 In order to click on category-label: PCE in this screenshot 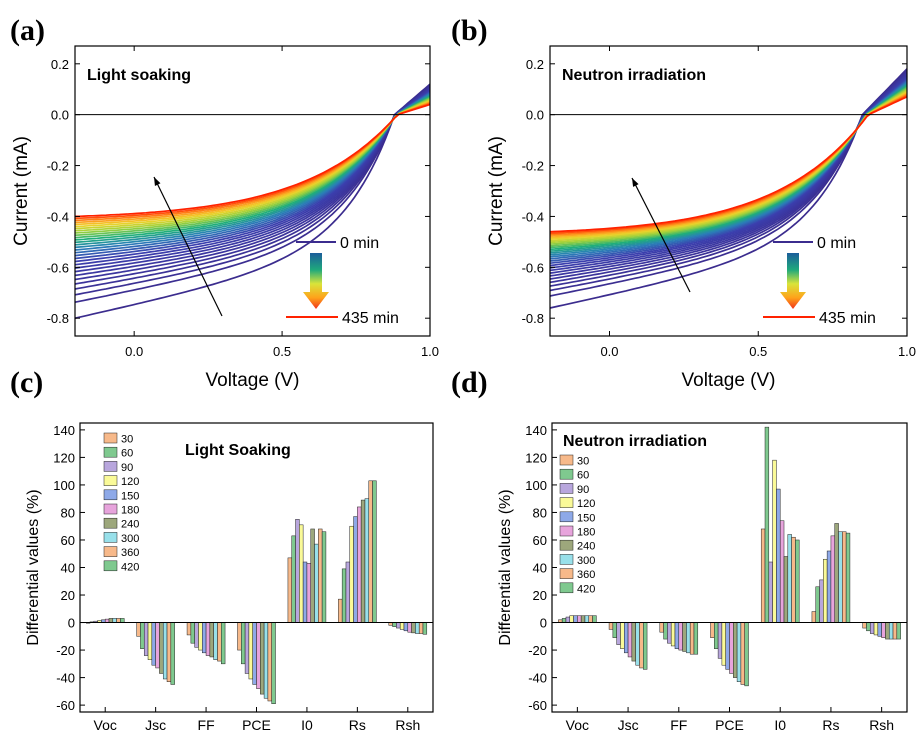, I will do `click(256, 724)`.